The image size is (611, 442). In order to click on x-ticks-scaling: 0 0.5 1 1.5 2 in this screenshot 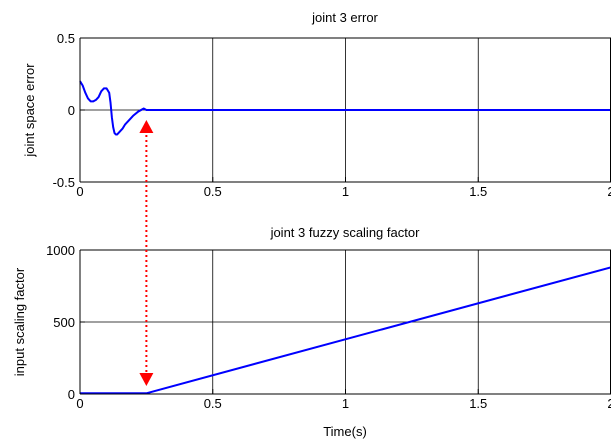, I will do `click(343, 400)`.